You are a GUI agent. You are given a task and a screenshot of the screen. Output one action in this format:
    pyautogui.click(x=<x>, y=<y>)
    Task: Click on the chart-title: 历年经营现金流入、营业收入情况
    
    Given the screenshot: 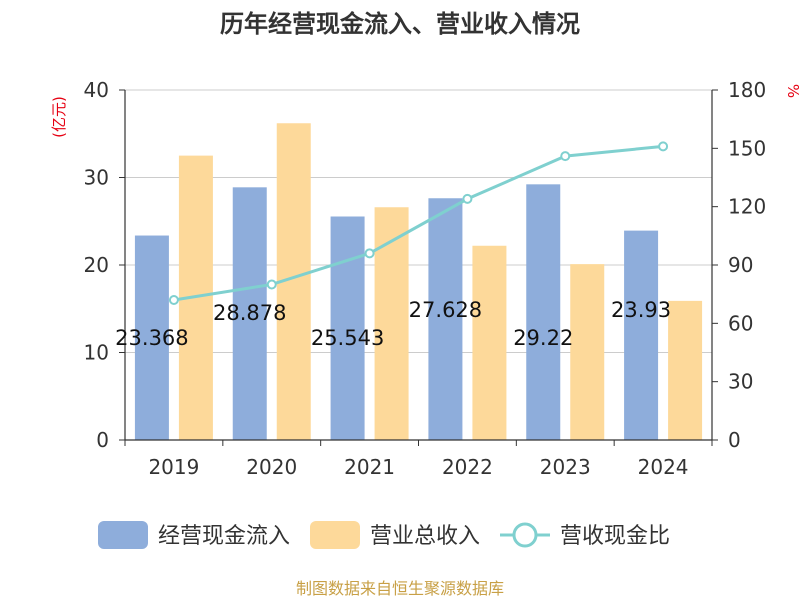 What is the action you would take?
    pyautogui.click(x=400, y=24)
    